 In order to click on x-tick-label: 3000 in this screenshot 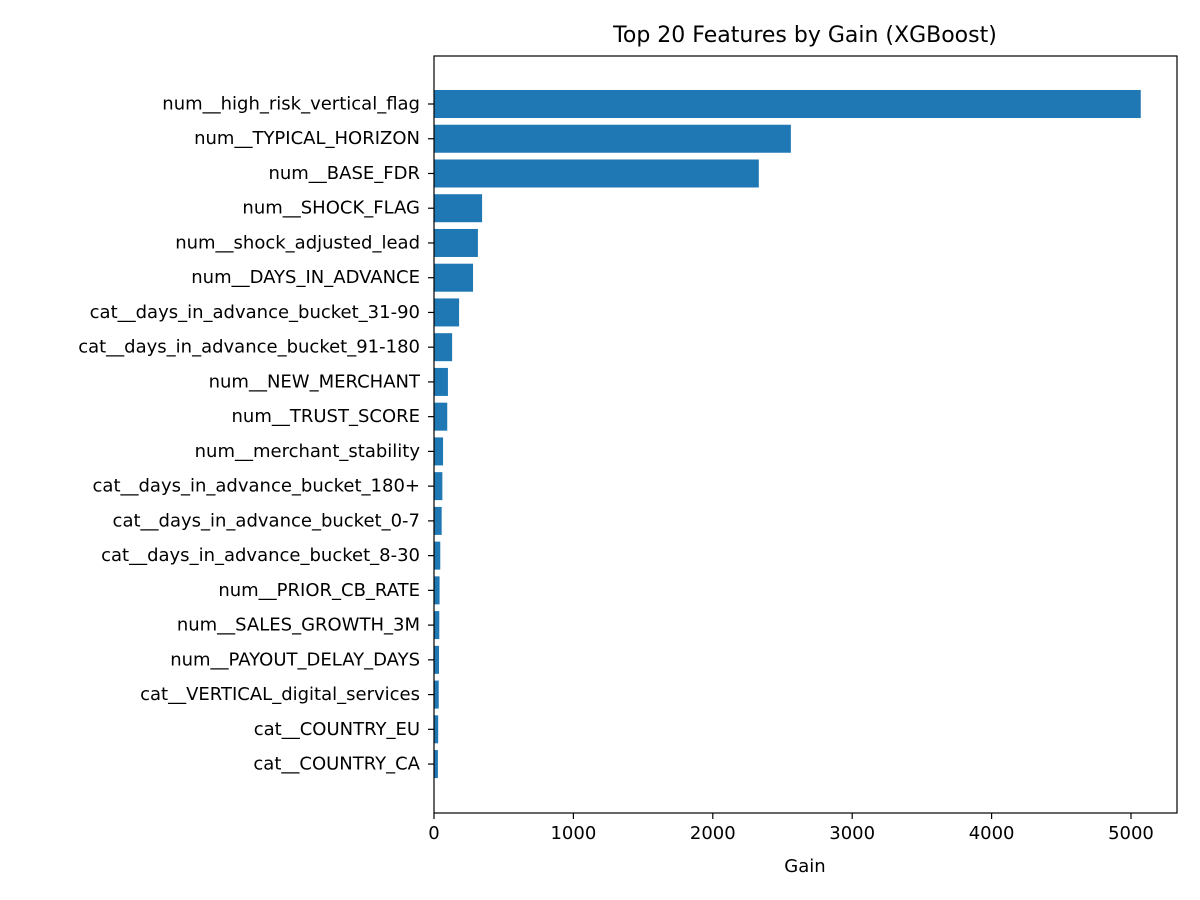, I will do `click(852, 833)`.